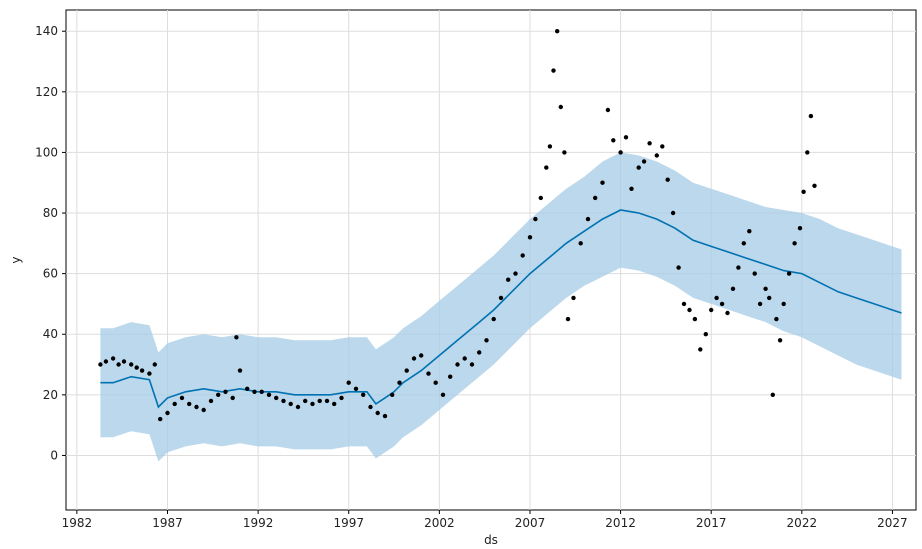 This screenshot has height=549, width=922. What do you see at coordinates (50, 395) in the screenshot?
I see `y-tick-label: 20` at bounding box center [50, 395].